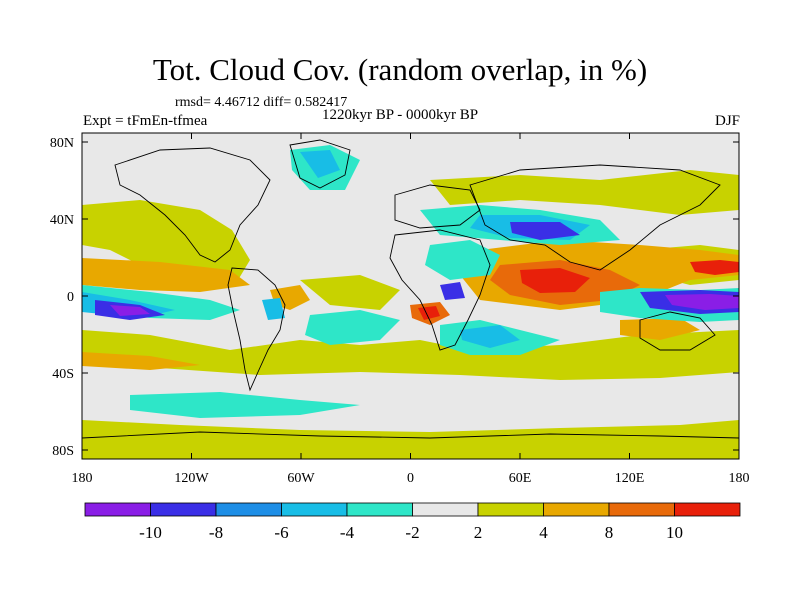 The height and width of the screenshot is (600, 800). Describe the element at coordinates (70, 297) in the screenshot. I see `lat-tick-label: 0` at that location.